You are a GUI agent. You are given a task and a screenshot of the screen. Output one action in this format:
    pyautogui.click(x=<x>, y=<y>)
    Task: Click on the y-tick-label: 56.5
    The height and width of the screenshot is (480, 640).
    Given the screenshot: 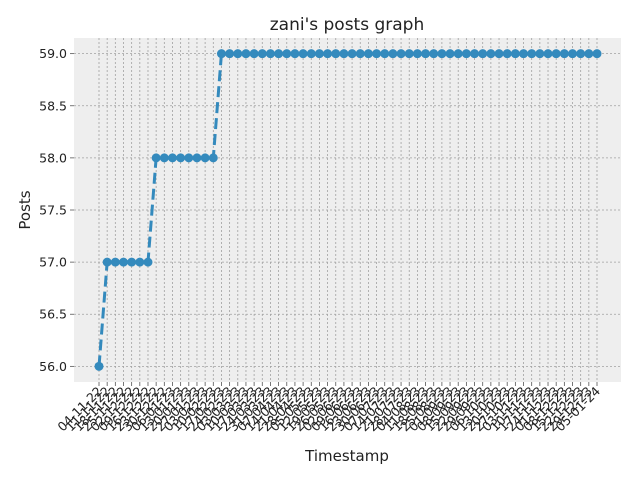 What is the action you would take?
    pyautogui.click(x=53, y=314)
    